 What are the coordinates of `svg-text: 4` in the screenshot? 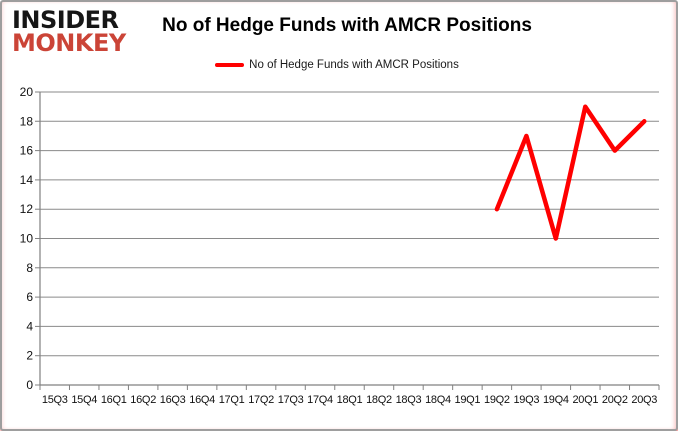 It's located at (29, 326).